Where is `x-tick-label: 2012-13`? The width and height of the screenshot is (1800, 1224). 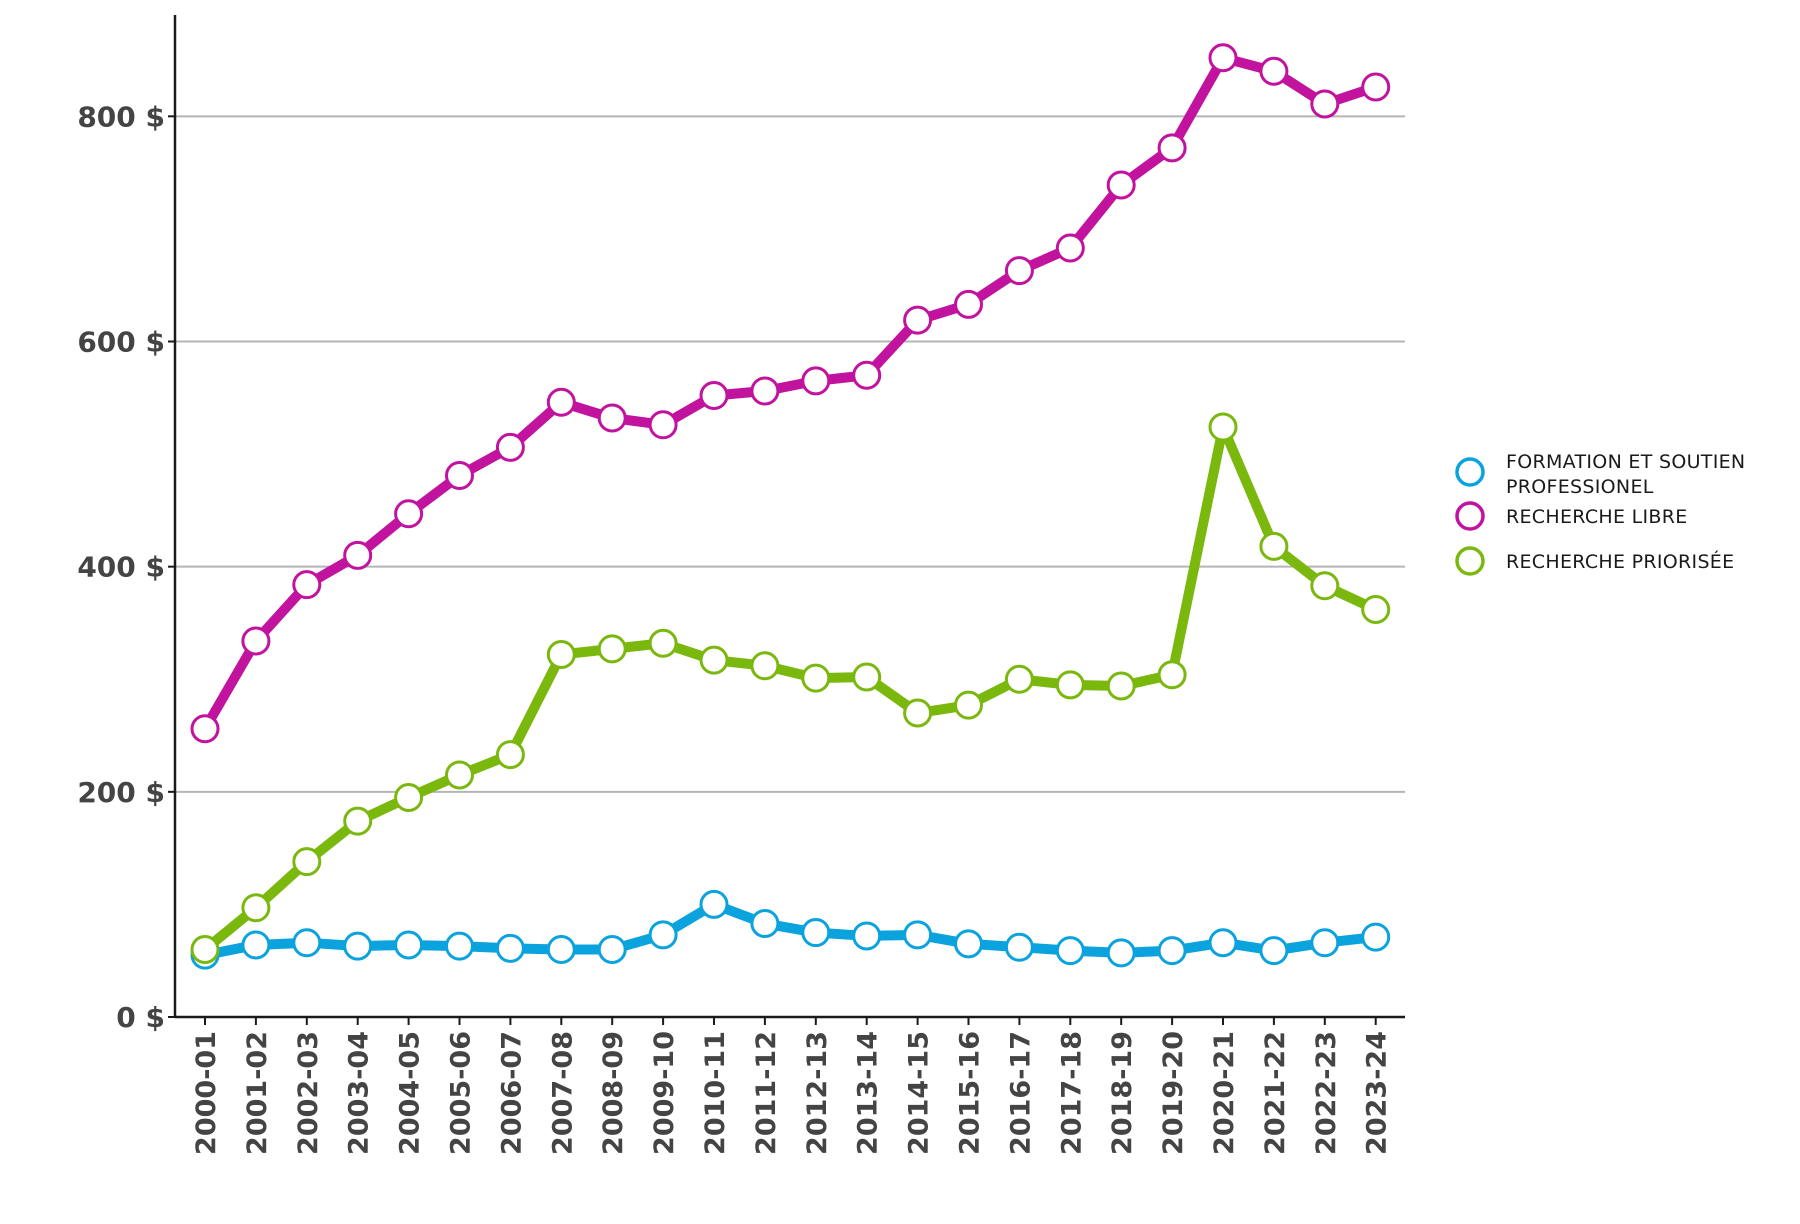
x-tick-label: 2012-13 is located at coordinates (817, 1093).